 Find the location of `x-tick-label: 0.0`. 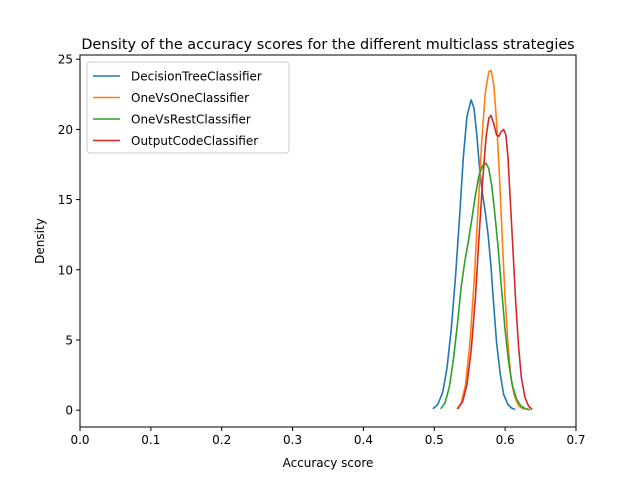

x-tick-label: 0.0 is located at coordinates (79, 440).